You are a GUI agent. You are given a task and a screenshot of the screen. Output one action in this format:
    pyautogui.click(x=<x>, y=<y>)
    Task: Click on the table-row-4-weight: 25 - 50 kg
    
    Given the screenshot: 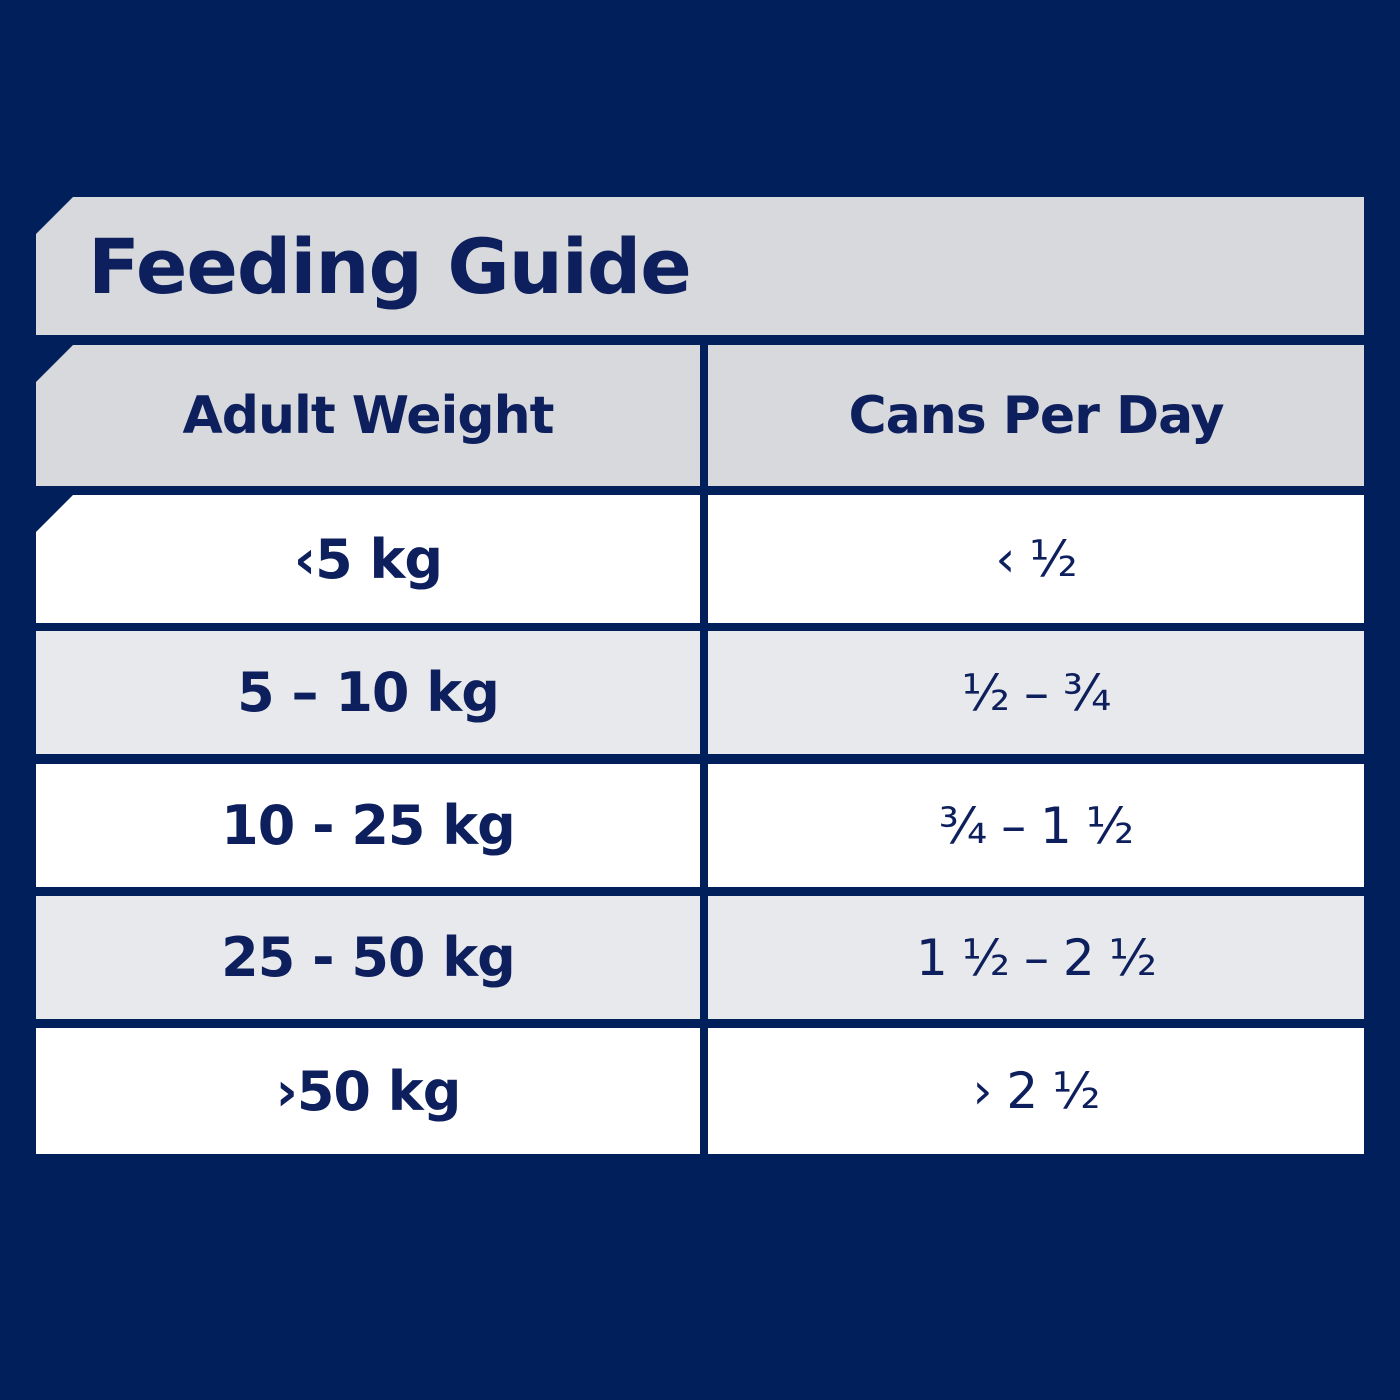 What is the action you would take?
    pyautogui.click(x=368, y=957)
    